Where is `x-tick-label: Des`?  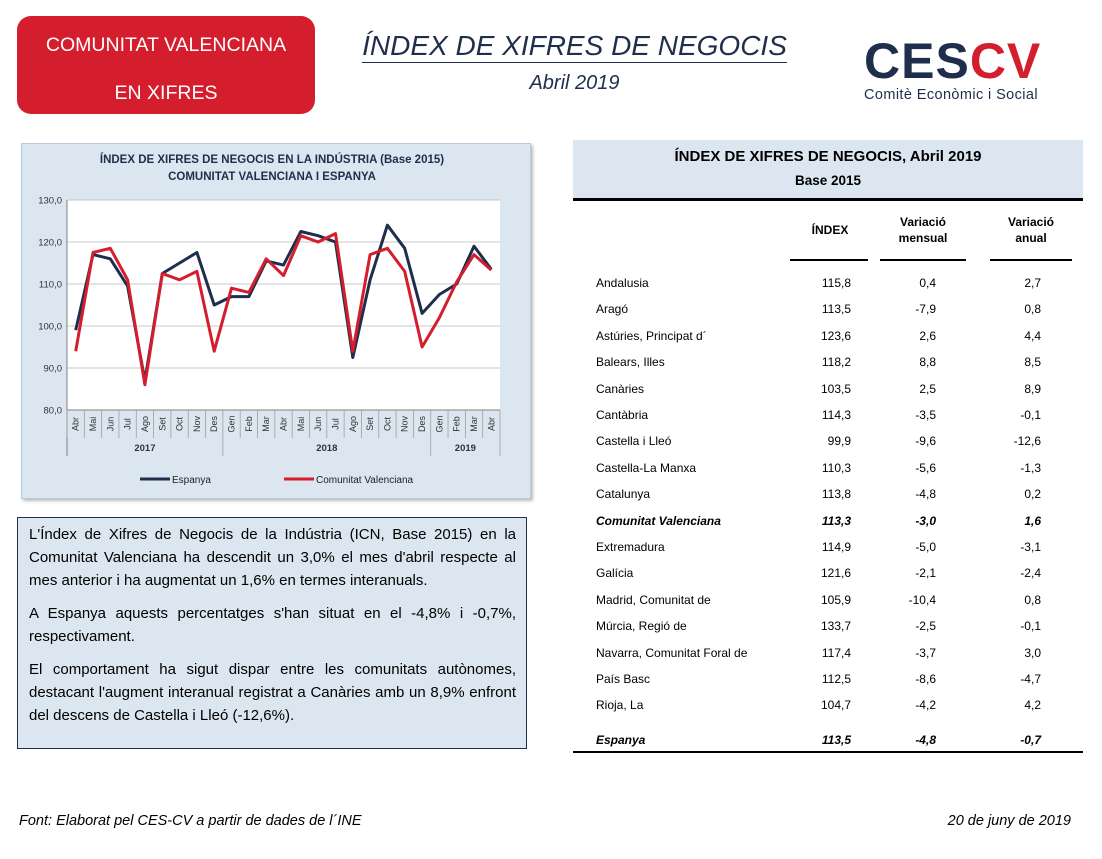
x-tick-label: Des is located at coordinates (422, 424).